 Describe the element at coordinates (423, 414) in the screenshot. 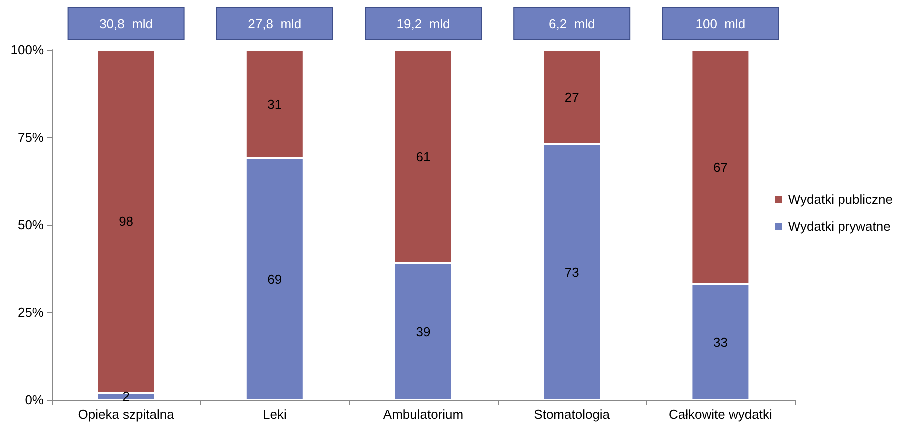

I see `x-tick-label: Ambulatorium` at that location.